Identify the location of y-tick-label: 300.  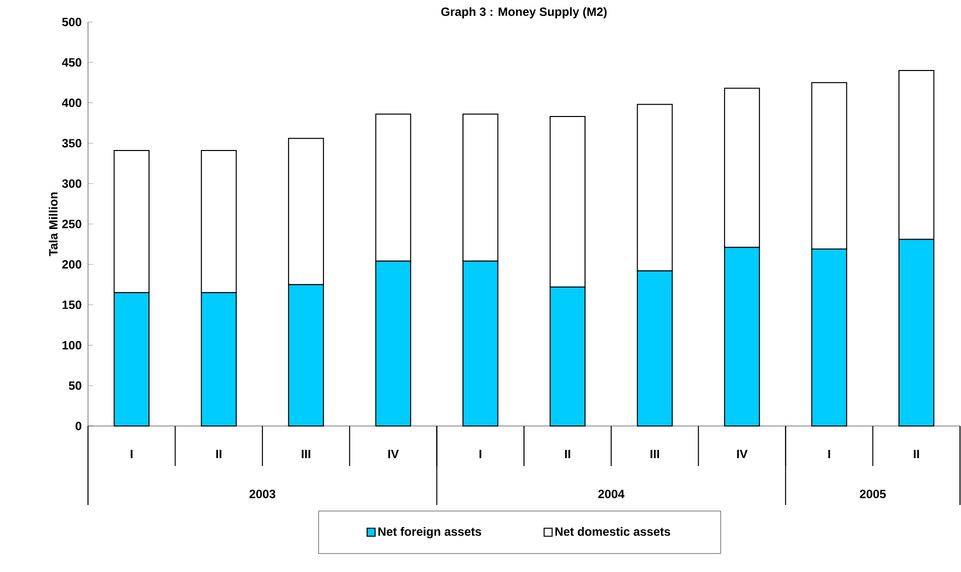
(72, 183).